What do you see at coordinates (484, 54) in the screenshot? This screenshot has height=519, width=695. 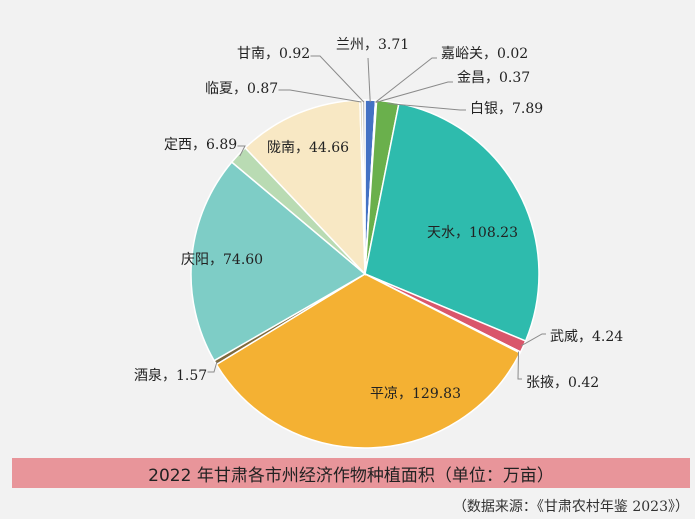 I see `slice-label-1: 嘉峪关，0.02` at bounding box center [484, 54].